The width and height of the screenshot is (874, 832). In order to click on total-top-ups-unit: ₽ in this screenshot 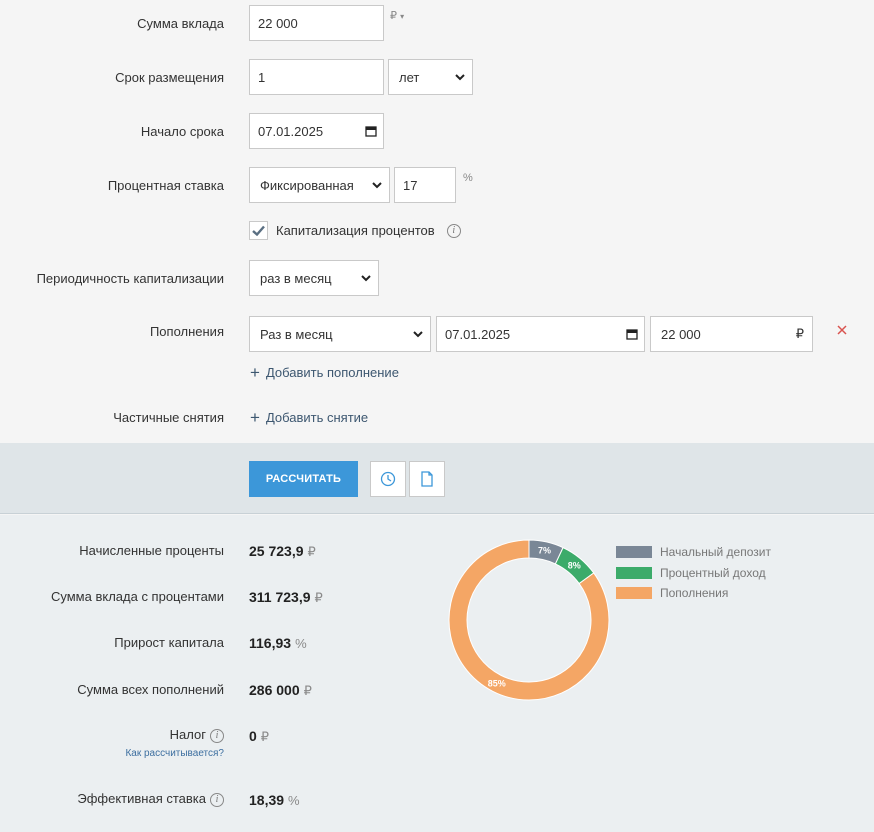, I will do `click(307, 690)`.